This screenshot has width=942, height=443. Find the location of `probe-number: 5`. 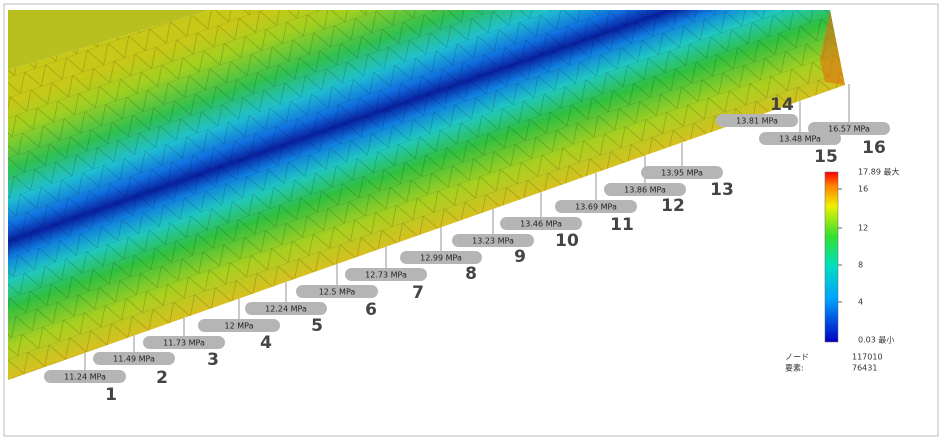

probe-number: 5 is located at coordinates (317, 326).